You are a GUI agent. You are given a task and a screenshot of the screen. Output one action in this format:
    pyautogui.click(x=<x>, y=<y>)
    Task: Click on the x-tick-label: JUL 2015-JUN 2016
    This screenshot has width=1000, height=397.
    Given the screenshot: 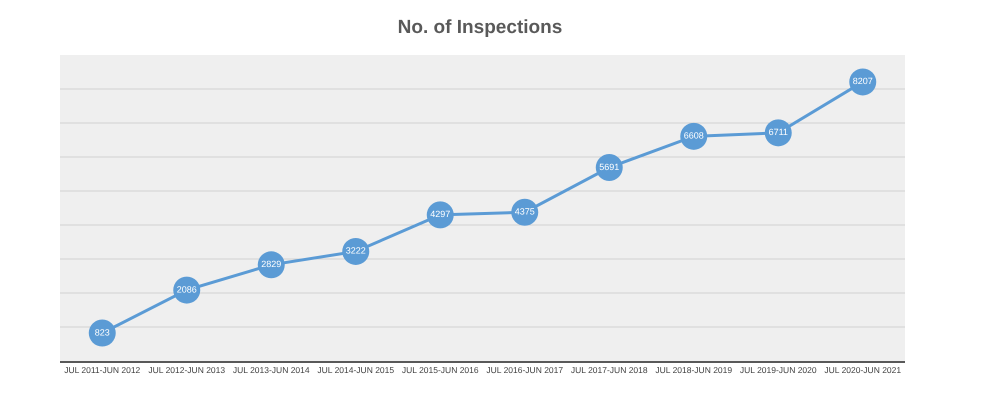 What is the action you would take?
    pyautogui.click(x=440, y=370)
    